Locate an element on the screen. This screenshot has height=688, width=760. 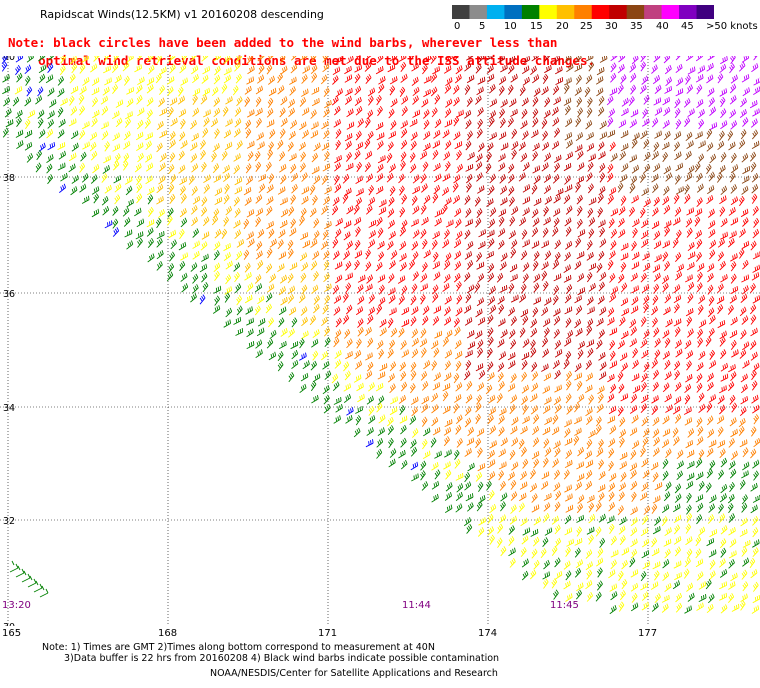
latitude-label: 32 is located at coordinates (9, 521).